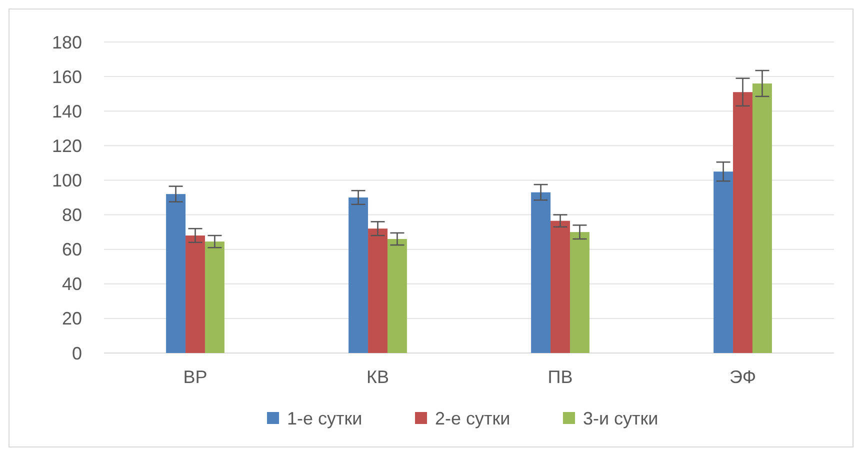  What do you see at coordinates (77, 353) in the screenshot?
I see `y-tick-label: 0` at bounding box center [77, 353].